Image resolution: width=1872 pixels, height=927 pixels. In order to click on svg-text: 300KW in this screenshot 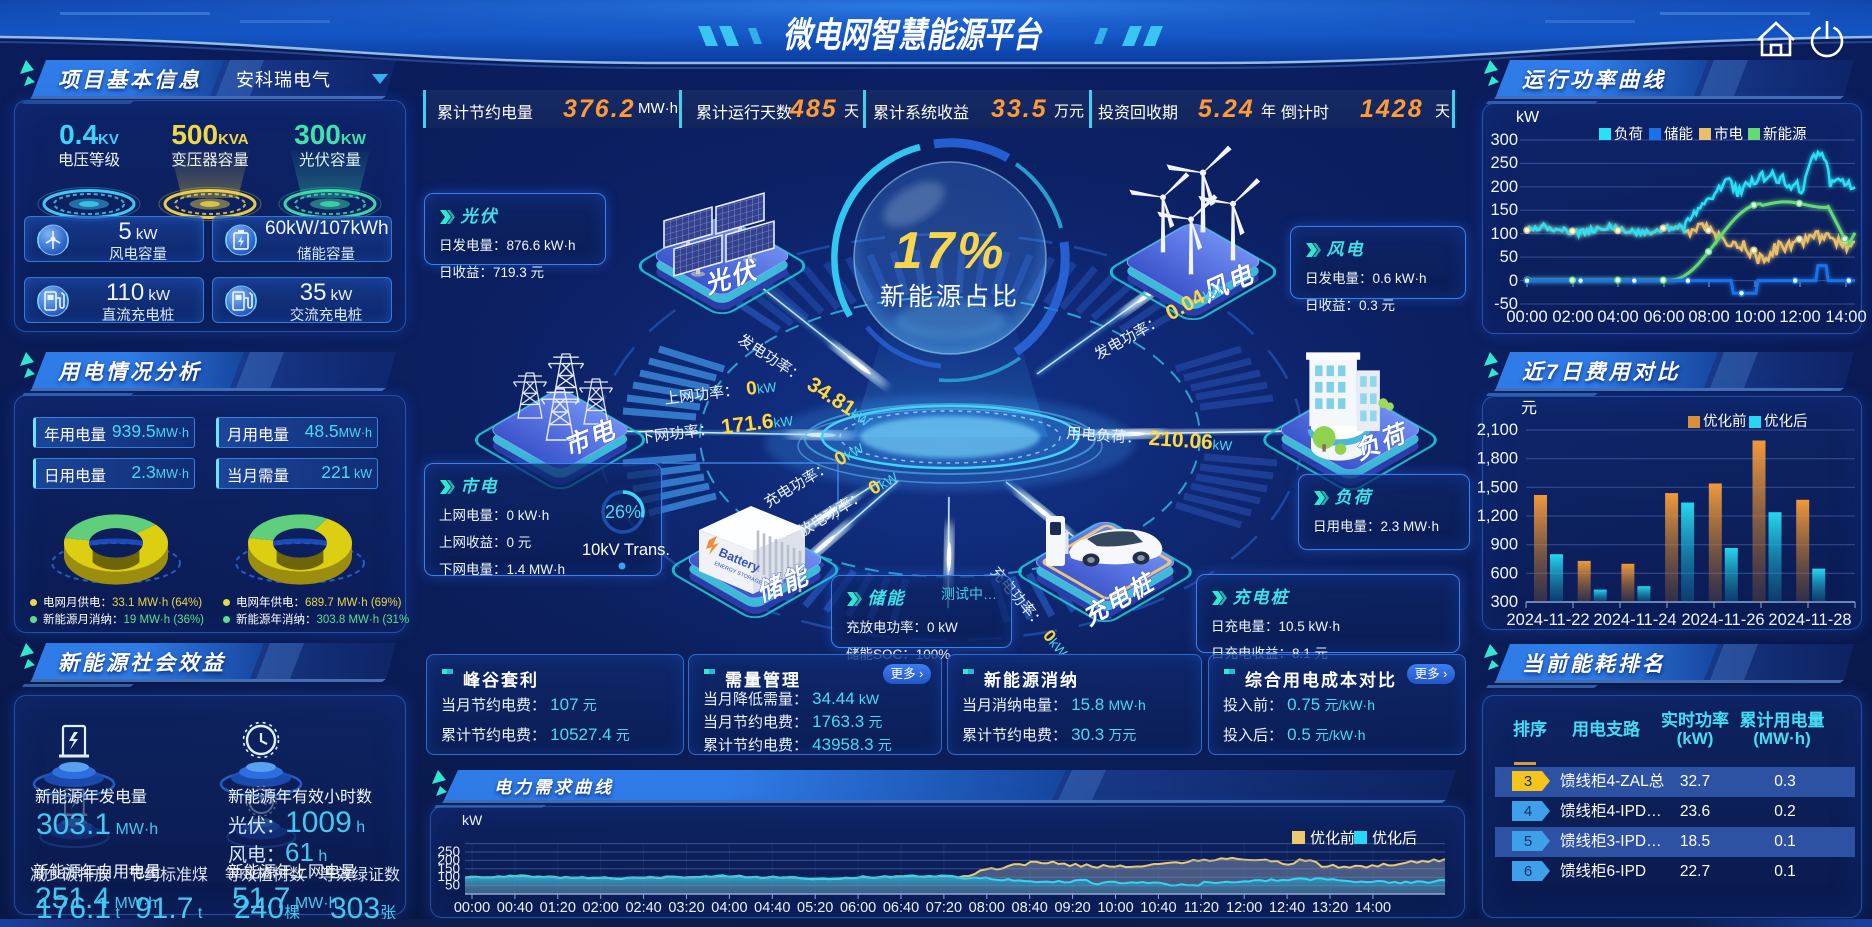, I will do `click(330, 134)`.